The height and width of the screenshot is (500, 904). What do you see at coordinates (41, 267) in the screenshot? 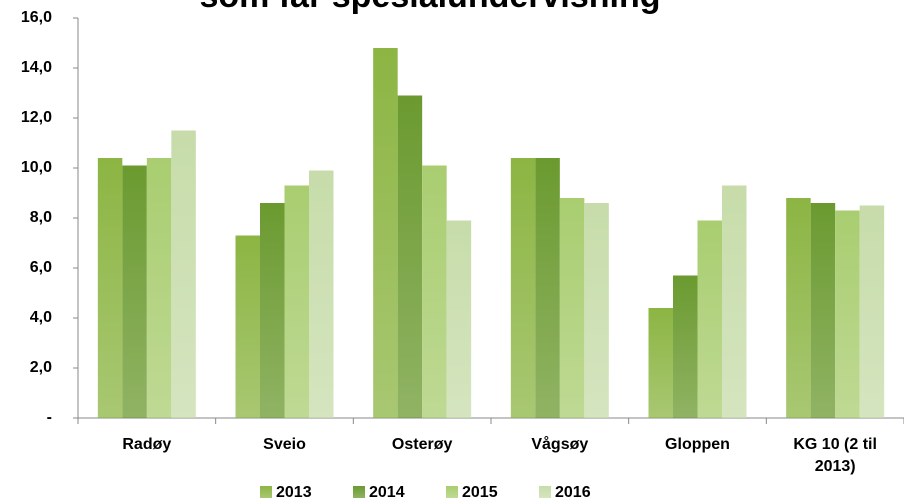
I see `y-tick-label: 6,0` at bounding box center [41, 267].